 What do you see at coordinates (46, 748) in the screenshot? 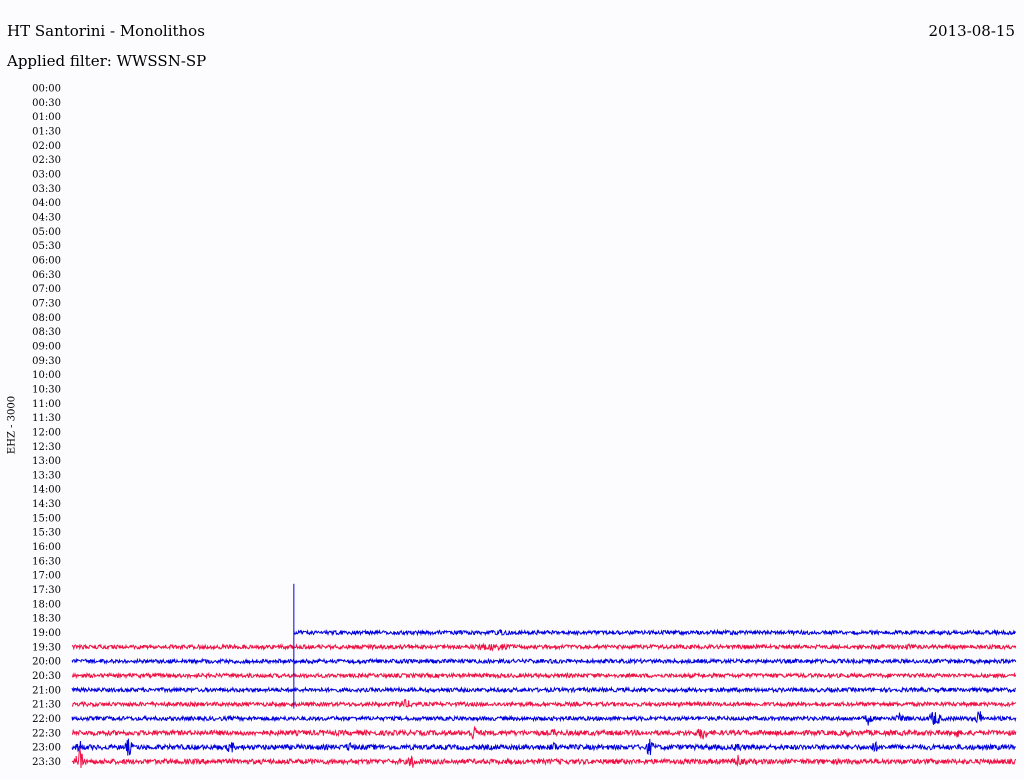
I see `time-tick-label: 23:00` at bounding box center [46, 748].